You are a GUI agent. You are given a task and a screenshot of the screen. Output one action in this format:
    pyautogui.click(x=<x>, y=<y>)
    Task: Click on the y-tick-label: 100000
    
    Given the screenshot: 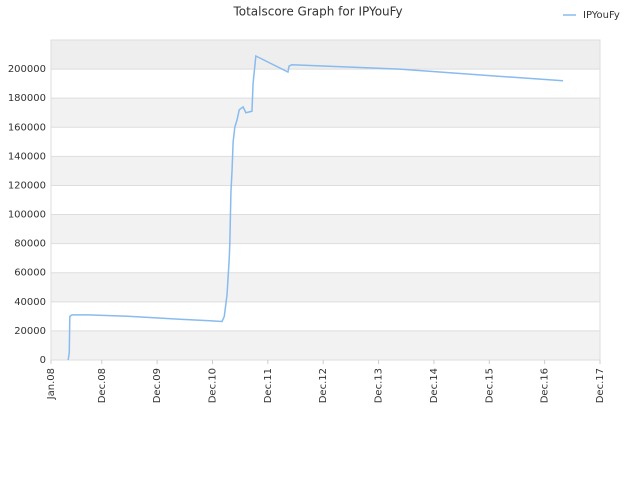 What is the action you would take?
    pyautogui.click(x=27, y=215)
    